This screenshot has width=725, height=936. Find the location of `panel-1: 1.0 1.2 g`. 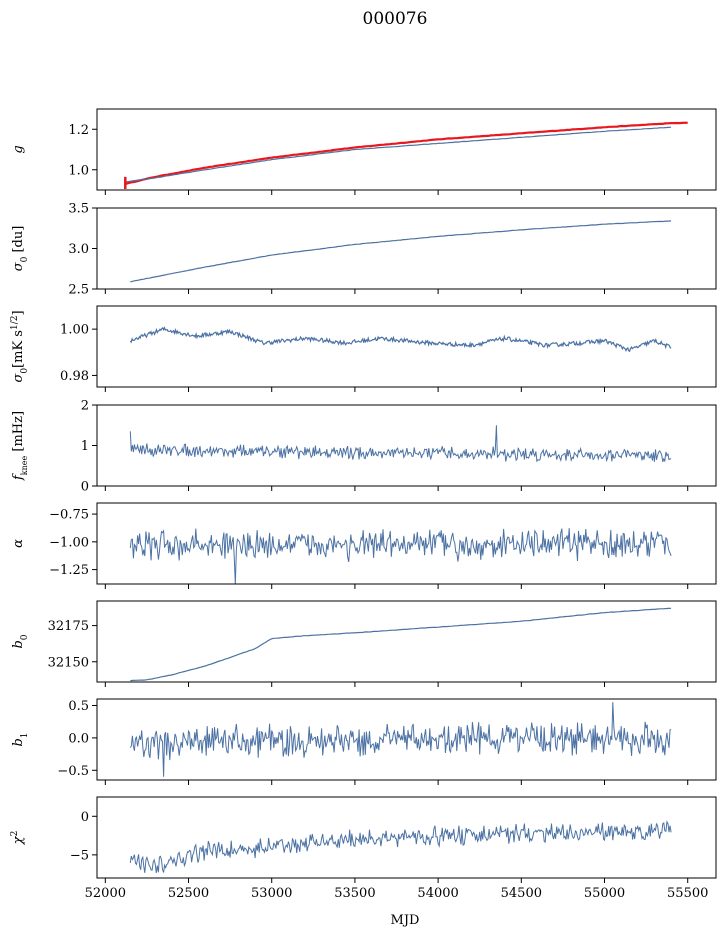

panel-1: 1.0 1.2 g is located at coordinates (364, 151).